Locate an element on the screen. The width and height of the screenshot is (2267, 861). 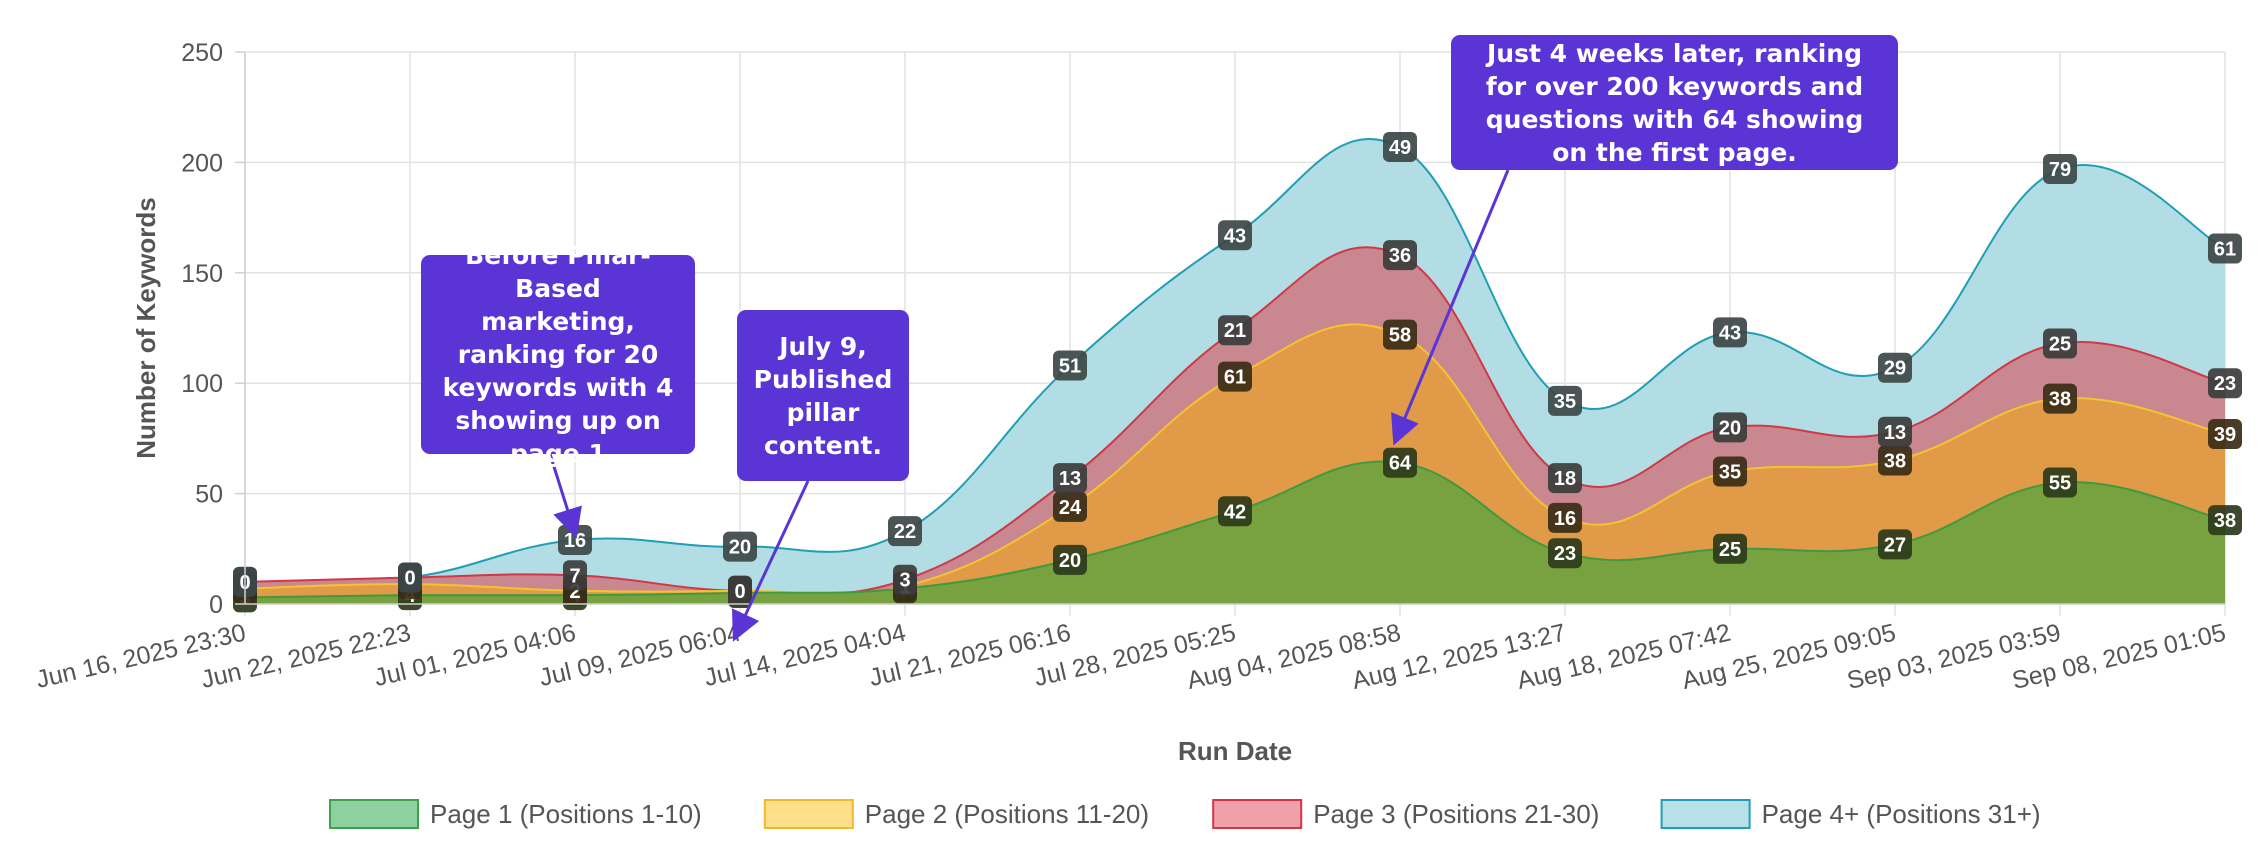
data-label: 7 is located at coordinates (574, 576).